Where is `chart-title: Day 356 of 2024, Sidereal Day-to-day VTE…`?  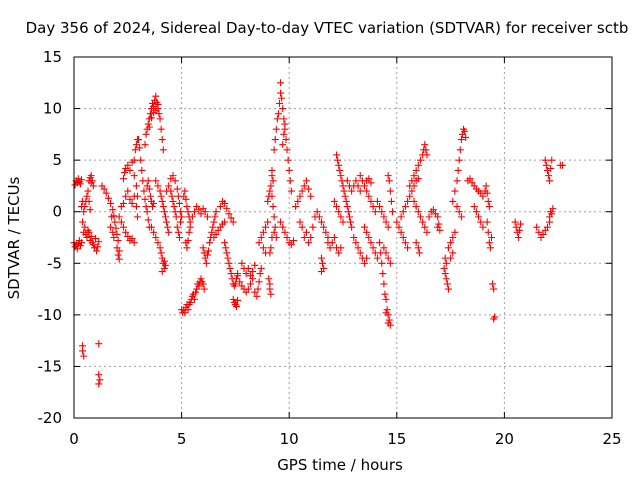
chart-title: Day 356 of 2024, Sidereal Day-to-day VTE… is located at coordinates (327, 28).